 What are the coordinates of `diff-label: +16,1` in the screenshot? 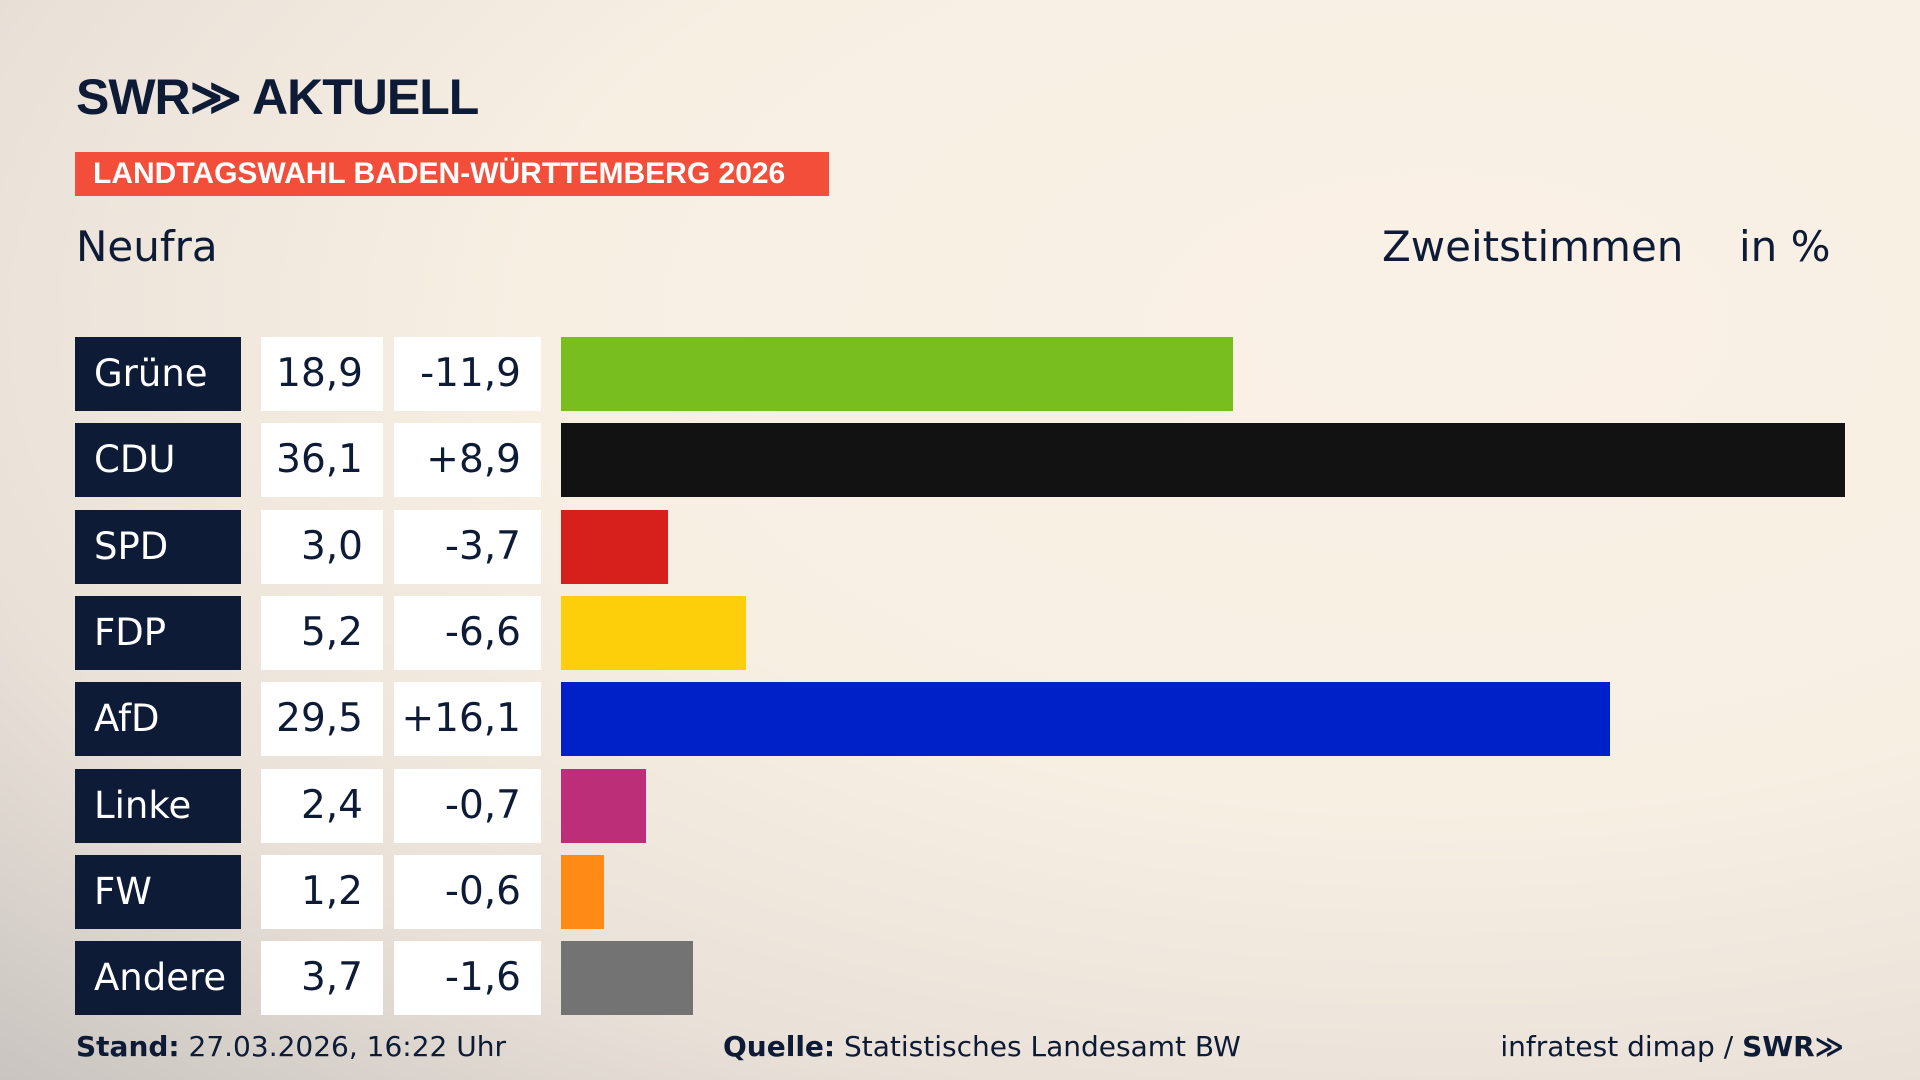 It's located at (467, 719).